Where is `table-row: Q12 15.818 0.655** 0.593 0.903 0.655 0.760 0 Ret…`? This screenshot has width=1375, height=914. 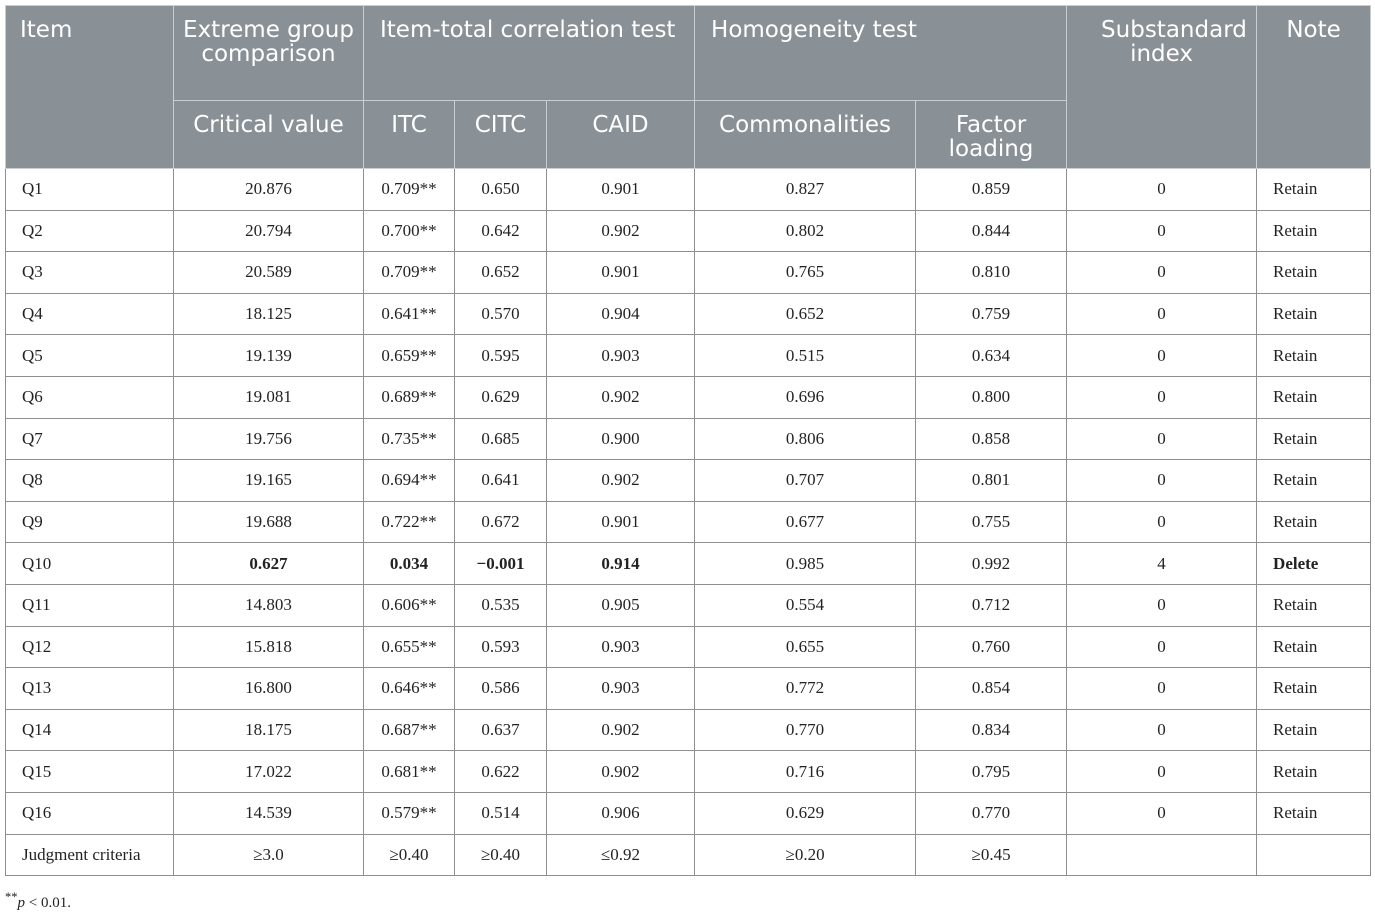 table-row: Q12 15.818 0.655** 0.593 0.903 0.655 0.760 0 Ret… is located at coordinates (688, 647).